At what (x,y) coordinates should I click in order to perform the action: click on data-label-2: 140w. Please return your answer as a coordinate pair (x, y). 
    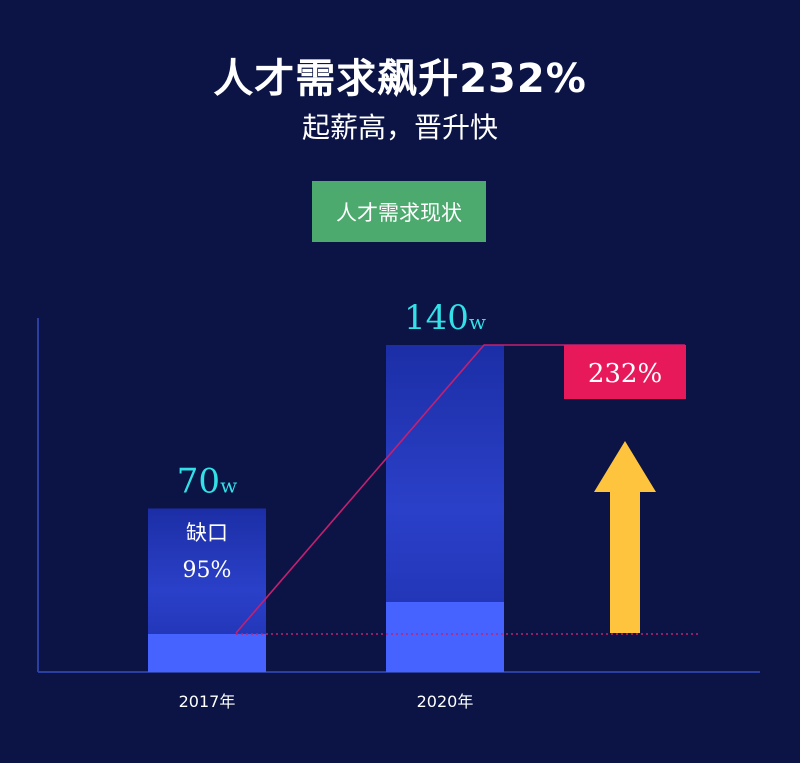
    Looking at the image, I should click on (445, 318).